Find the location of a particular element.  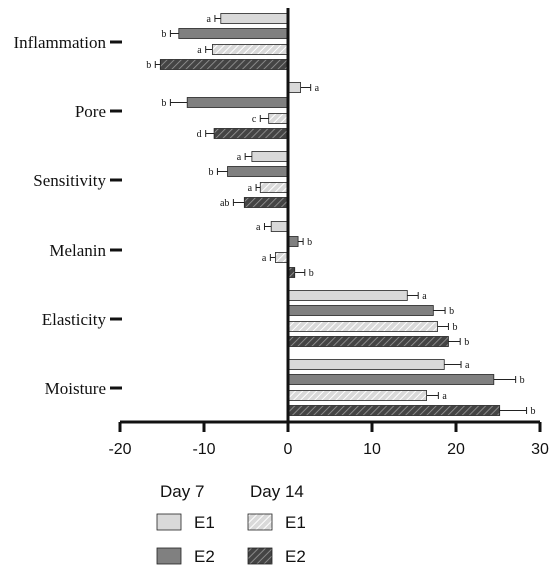

legend-label-day7-e1: E1 is located at coordinates (204, 522).